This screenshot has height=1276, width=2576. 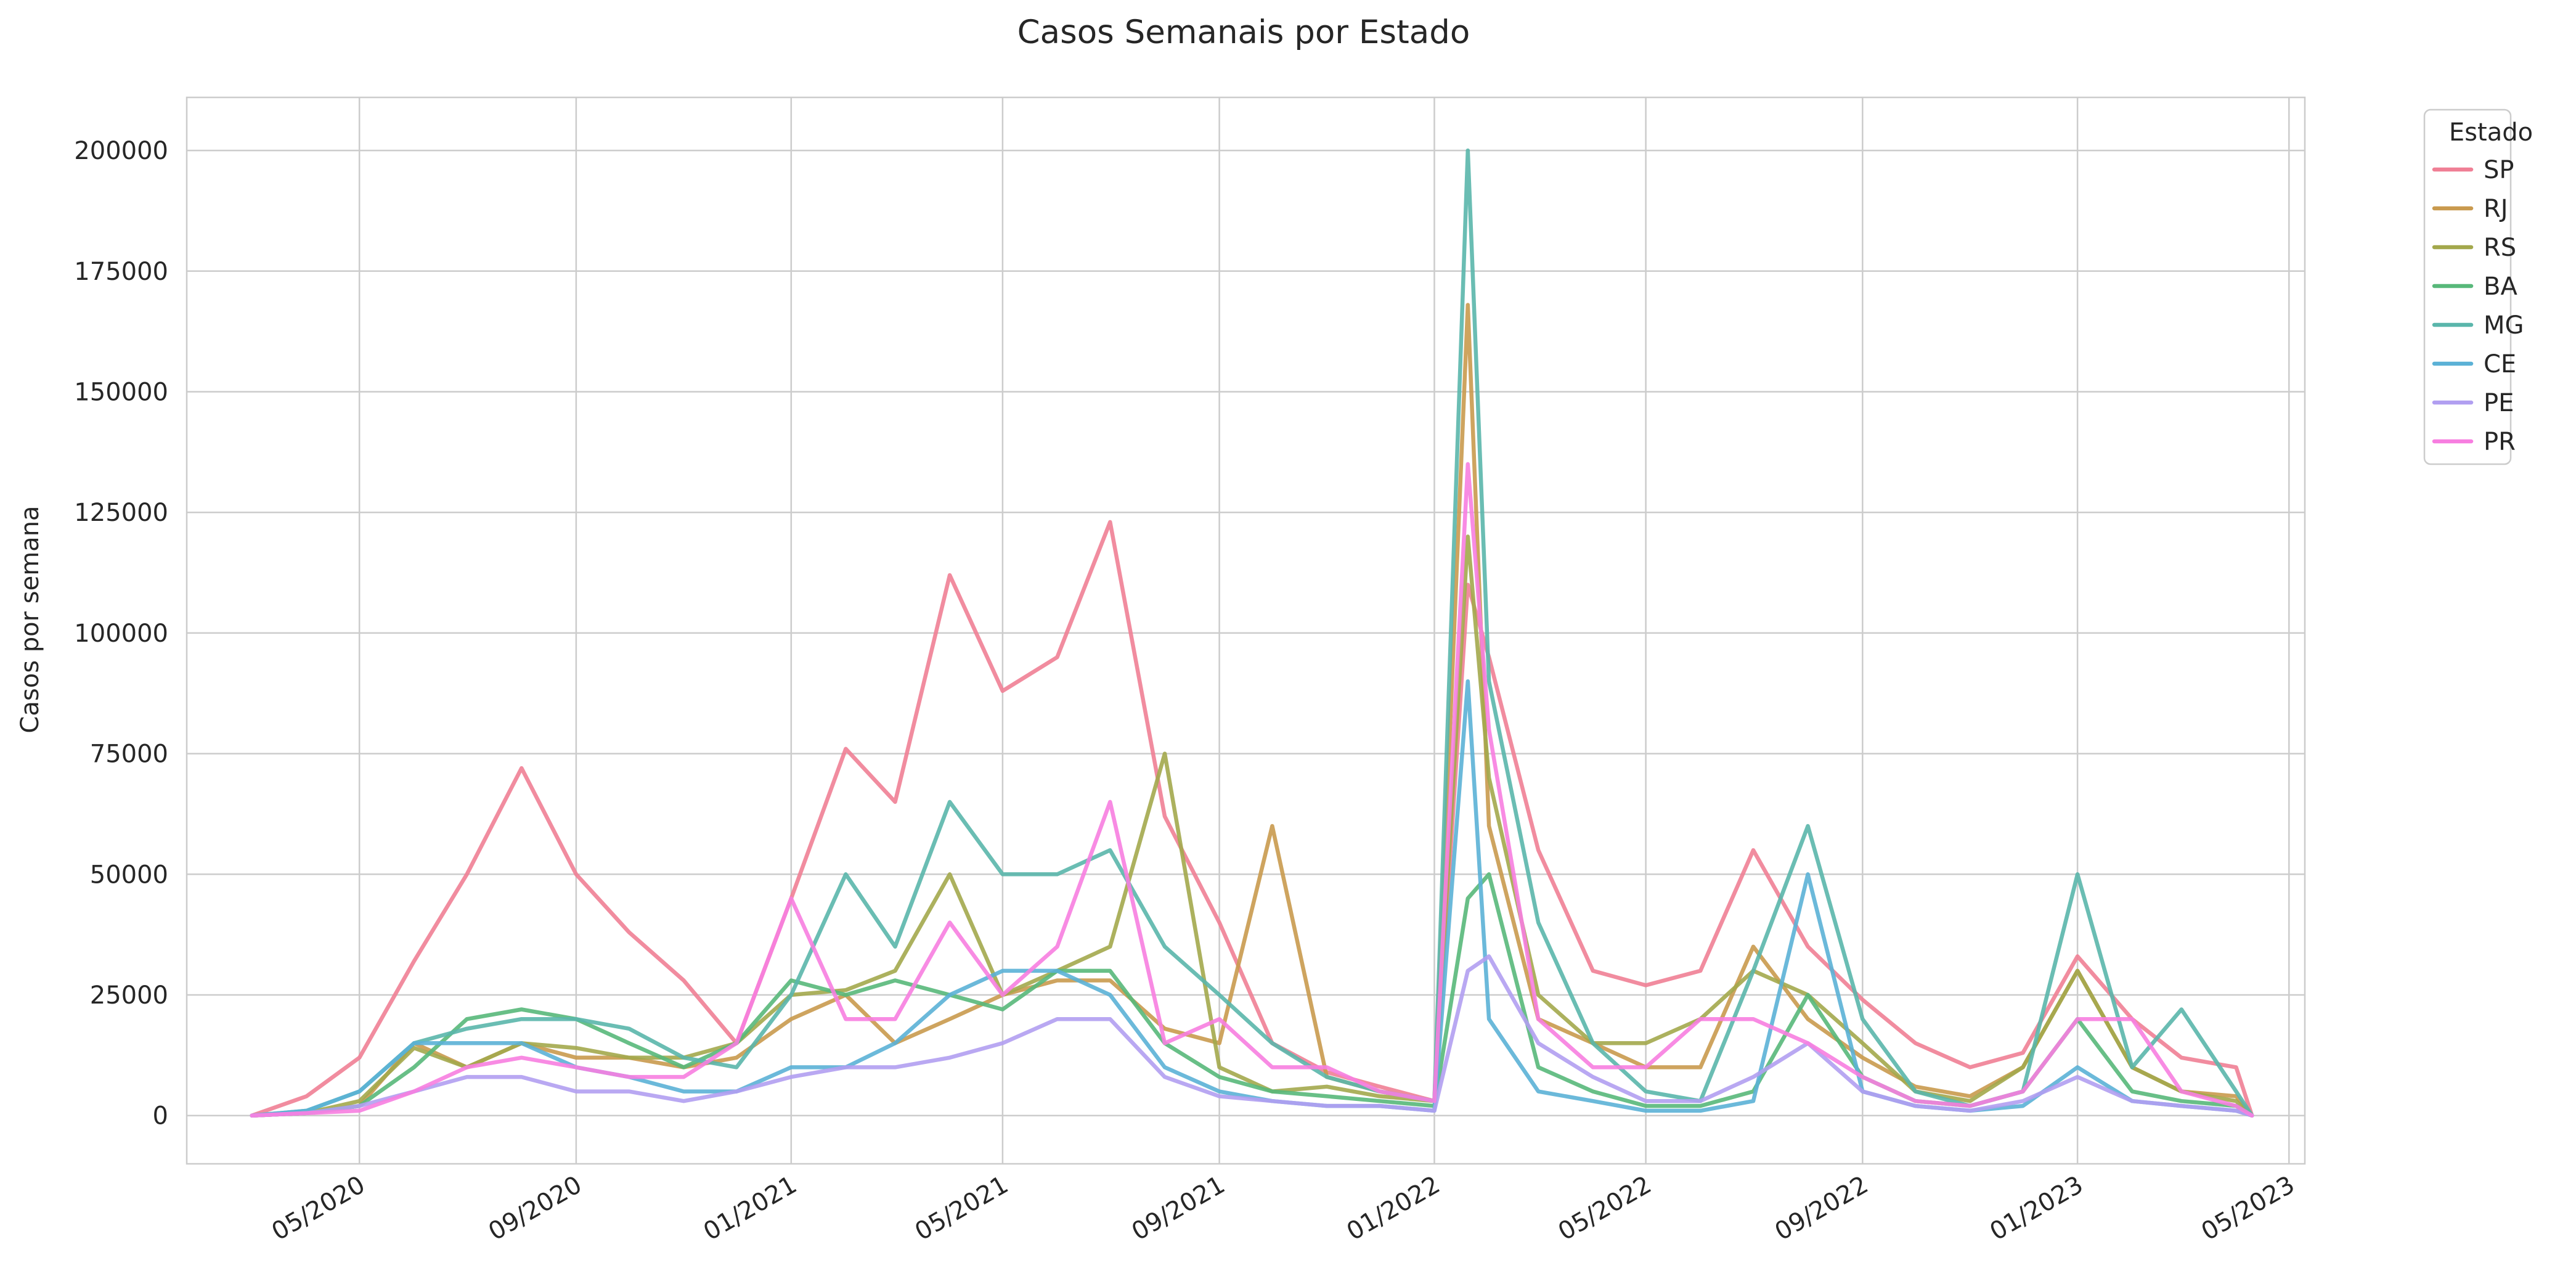 I want to click on y-tick-label: 0, so click(x=160, y=1116).